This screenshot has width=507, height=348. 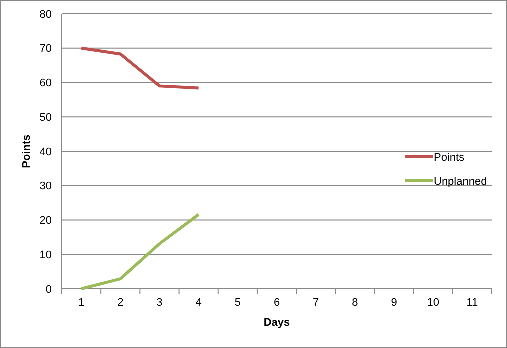 I want to click on x-tick-label: 7, so click(x=316, y=303).